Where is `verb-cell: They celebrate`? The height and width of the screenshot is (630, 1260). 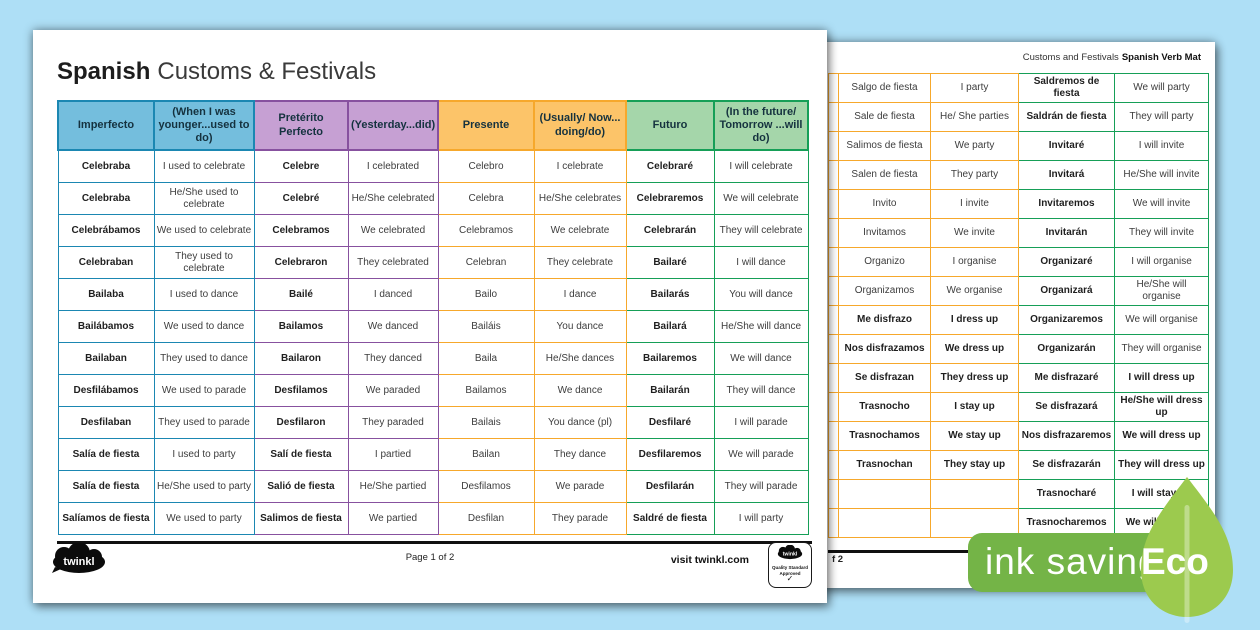 verb-cell: They celebrate is located at coordinates (580, 262).